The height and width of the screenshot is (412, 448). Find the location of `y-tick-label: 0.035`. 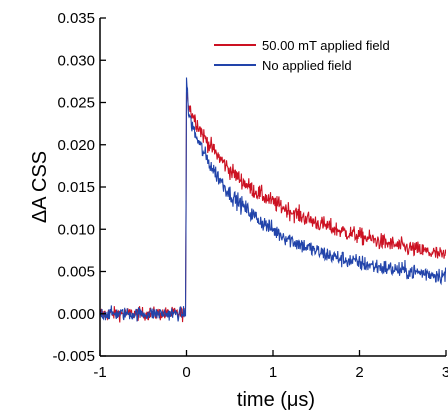

y-tick-label: 0.035 is located at coordinates (76, 18).